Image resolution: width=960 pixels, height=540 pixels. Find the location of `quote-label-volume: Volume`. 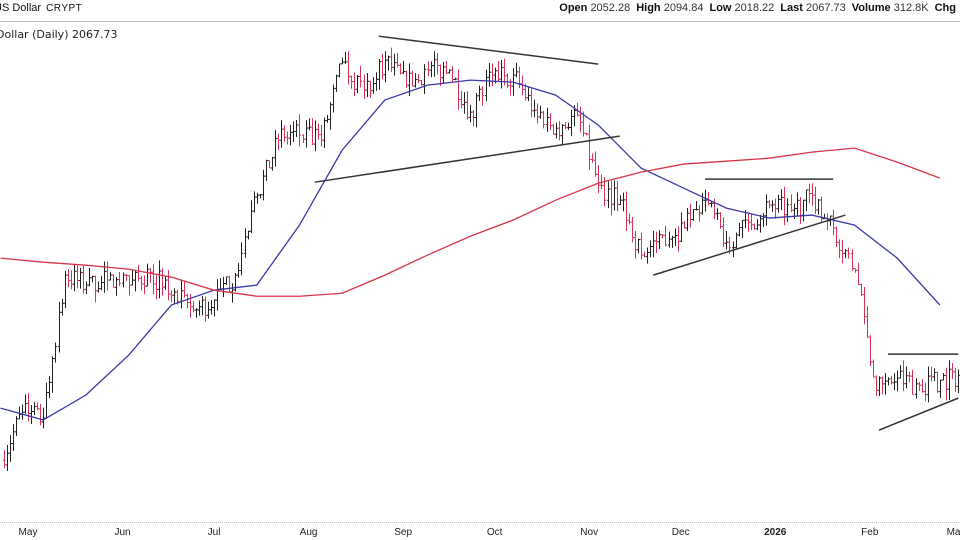

quote-label-volume: Volume is located at coordinates (872, 8).